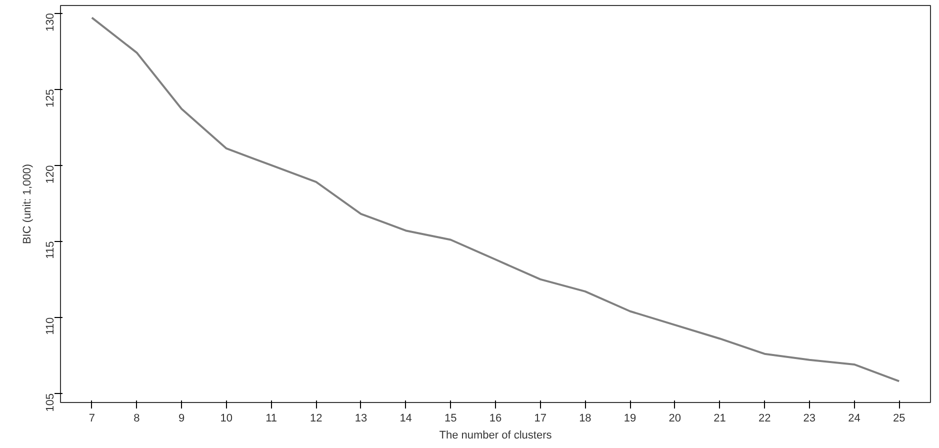  I want to click on x-tick-label: 15, so click(450, 418).